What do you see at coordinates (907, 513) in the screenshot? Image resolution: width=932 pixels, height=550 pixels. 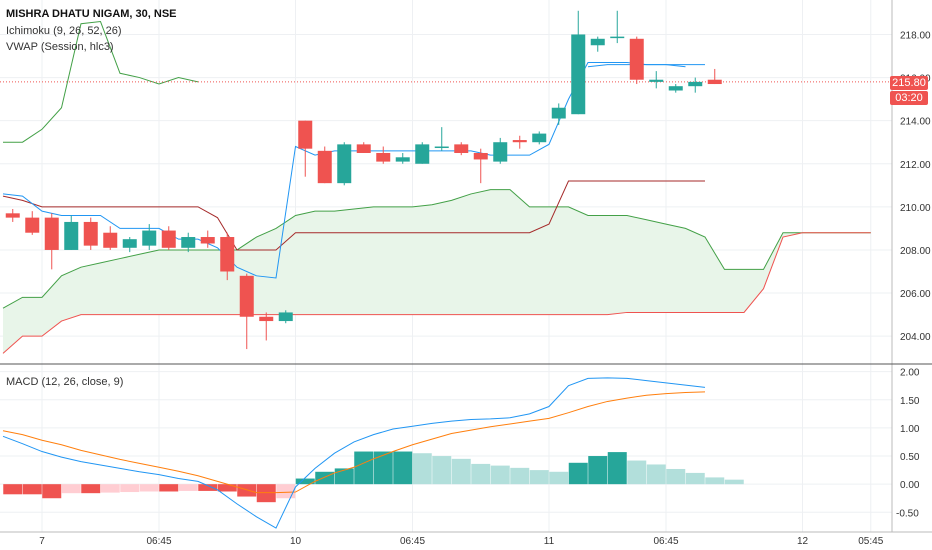 I see `macd-tick-label: -0.50` at bounding box center [907, 513].